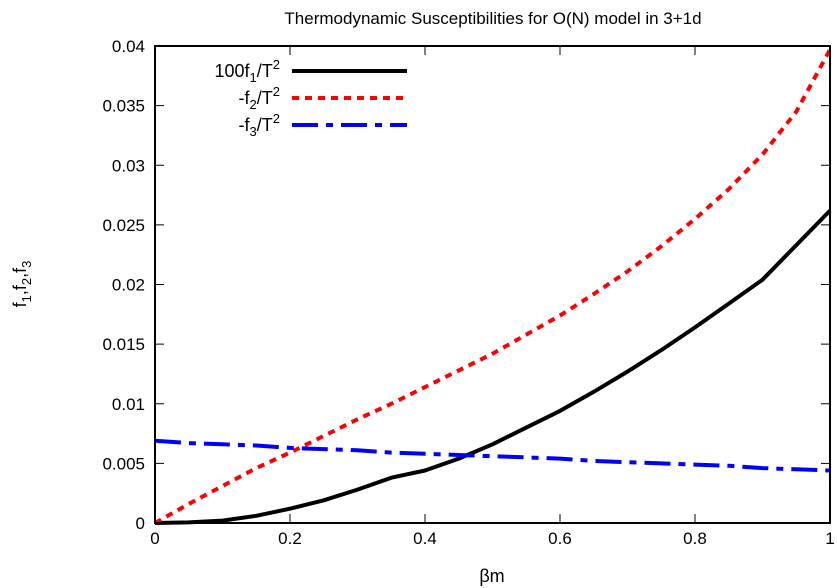 The width and height of the screenshot is (837, 588). I want to click on y-tick-label: 0.005, so click(123, 463).